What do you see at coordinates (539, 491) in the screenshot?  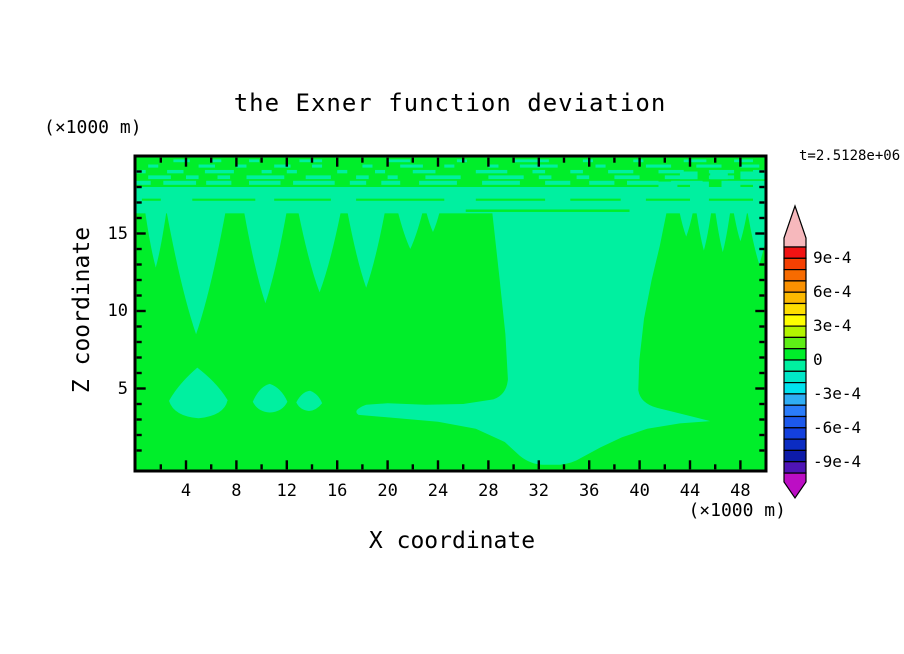 I see `x-tick-label: 32` at bounding box center [539, 491].